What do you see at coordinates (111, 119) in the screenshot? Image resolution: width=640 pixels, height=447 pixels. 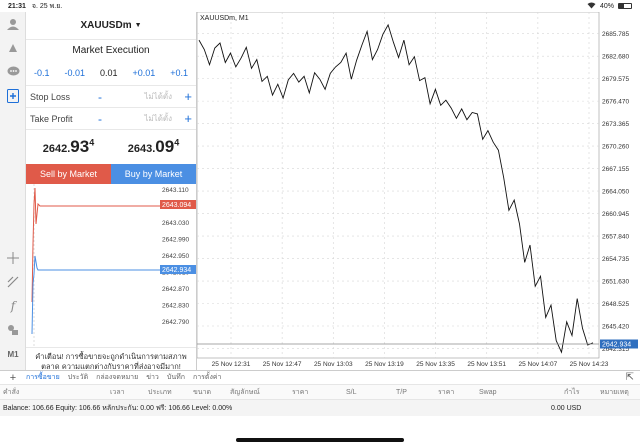 I see `take-profit-row: Take Profit - ไม่ได้ตั้ง +` at bounding box center [111, 119].